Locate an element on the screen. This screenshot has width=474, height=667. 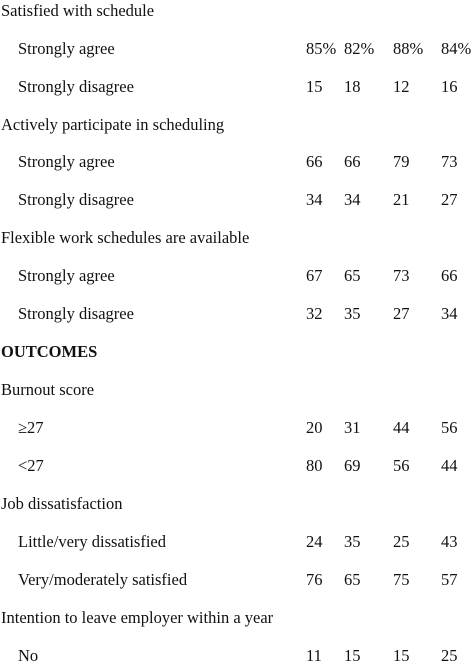
cell-col-3: 21 is located at coordinates (401, 199).